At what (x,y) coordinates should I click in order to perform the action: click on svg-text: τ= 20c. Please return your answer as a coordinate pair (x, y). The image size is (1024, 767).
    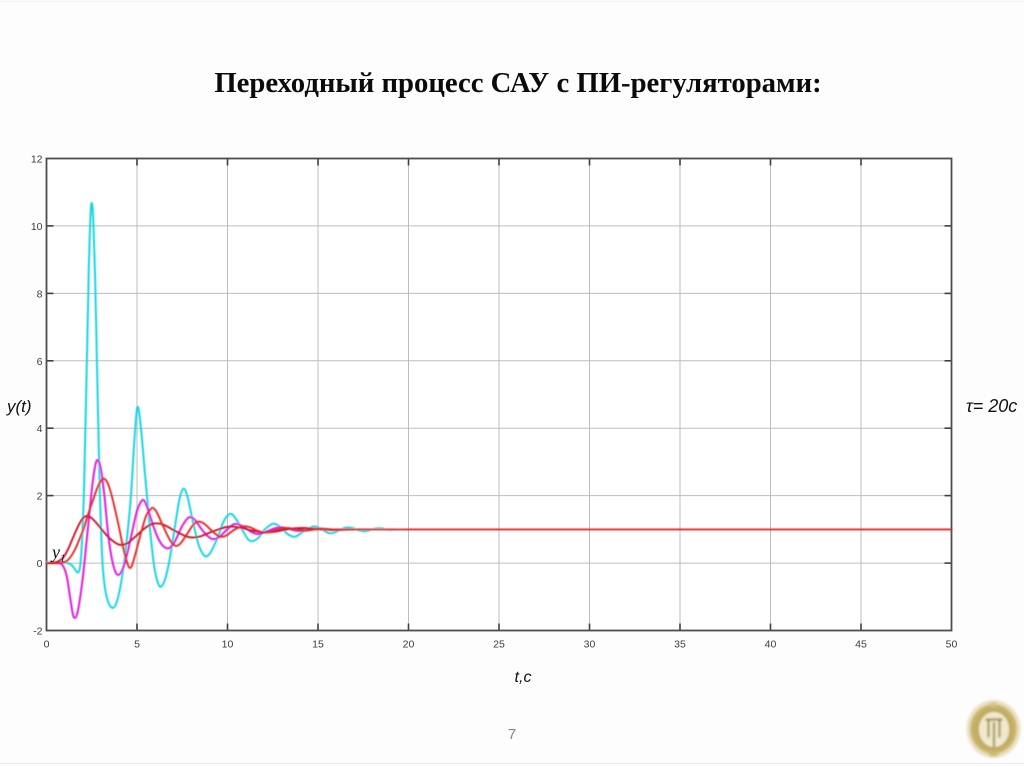
    Looking at the image, I should click on (991, 406).